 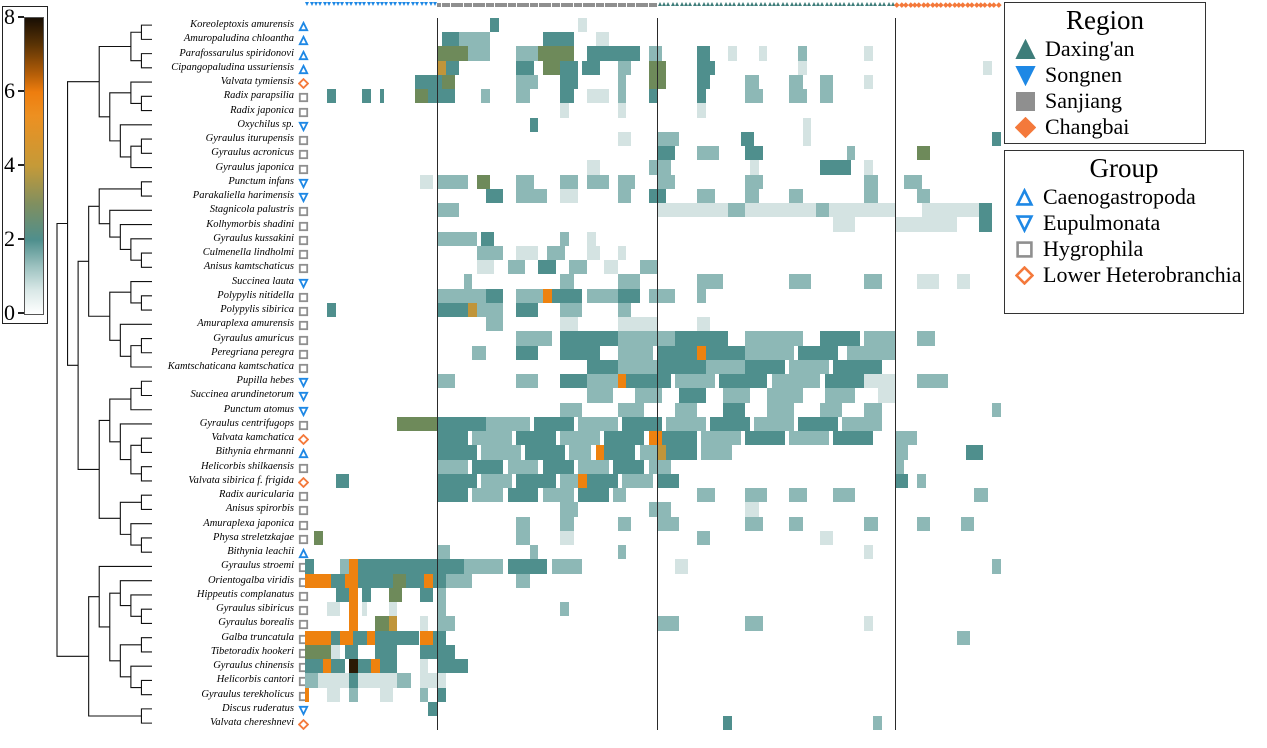 What do you see at coordinates (252, 153) in the screenshot?
I see `species-label: Gyraulus acronicus` at bounding box center [252, 153].